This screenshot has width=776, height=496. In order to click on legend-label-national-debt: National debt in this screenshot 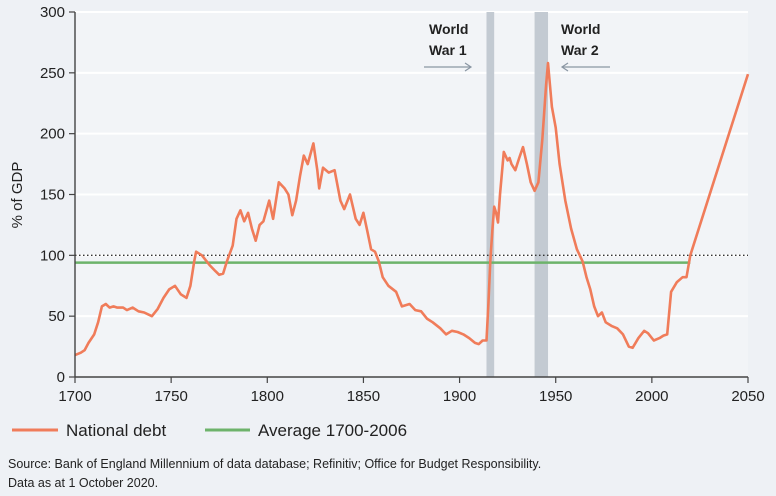, I will do `click(116, 430)`.